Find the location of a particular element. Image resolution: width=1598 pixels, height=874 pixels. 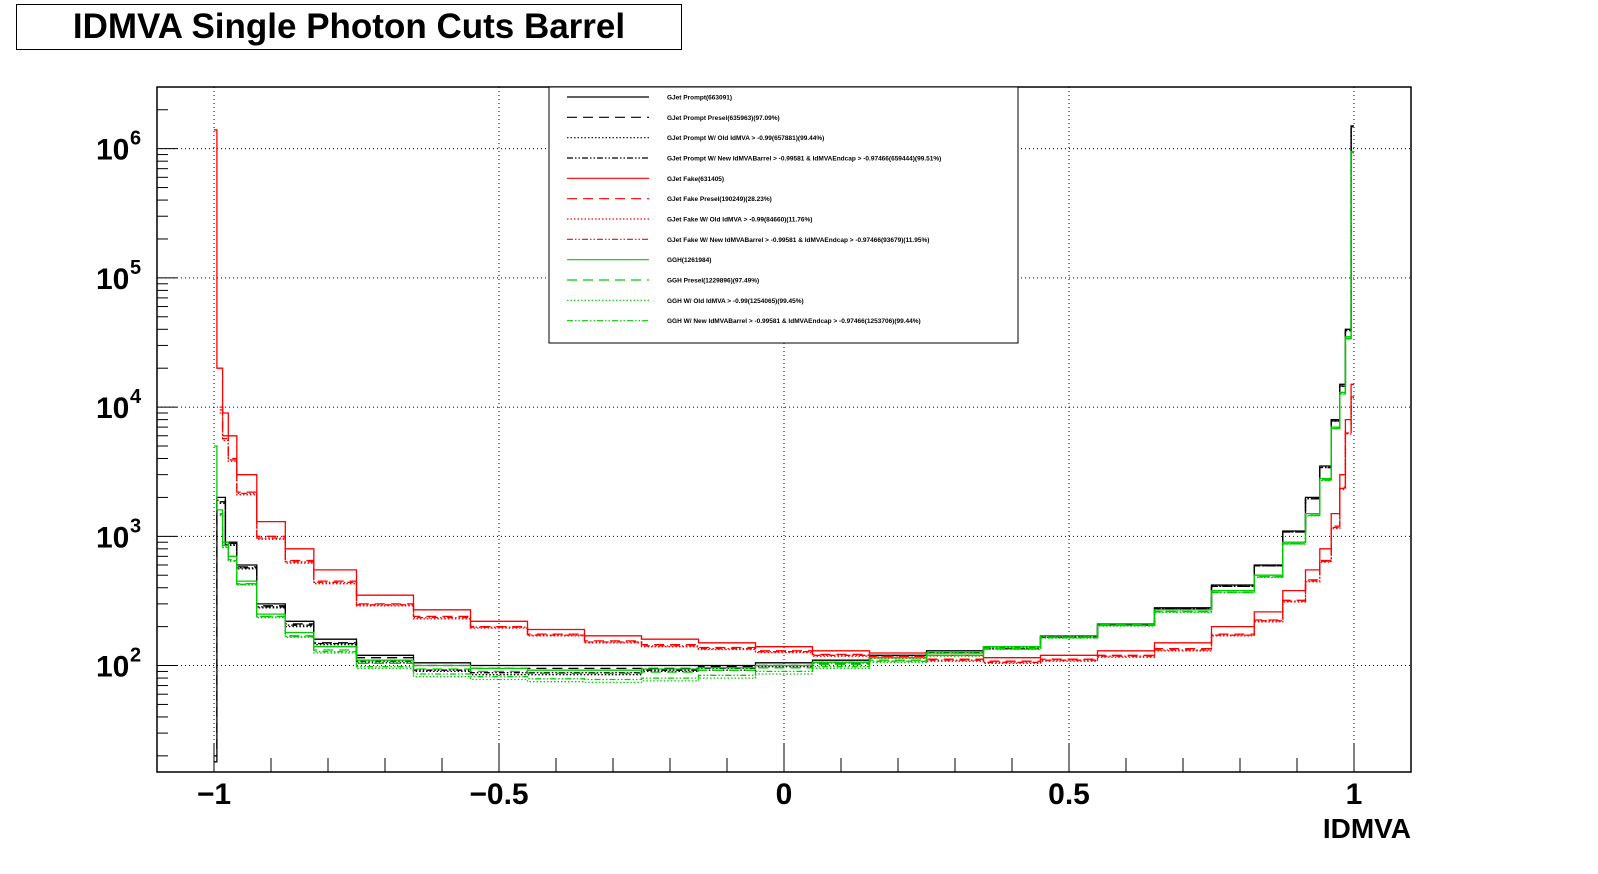

y-tick-label: 10 6 is located at coordinates (118, 147).